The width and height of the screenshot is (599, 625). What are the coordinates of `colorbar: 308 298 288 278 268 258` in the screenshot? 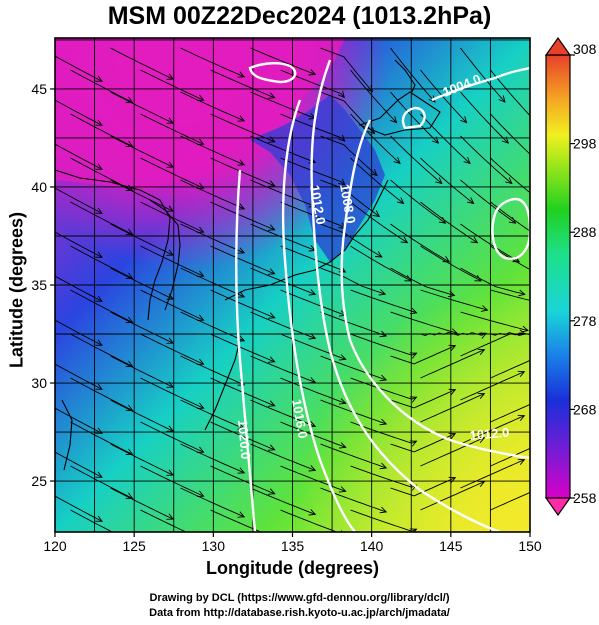 It's located at (570, 276).